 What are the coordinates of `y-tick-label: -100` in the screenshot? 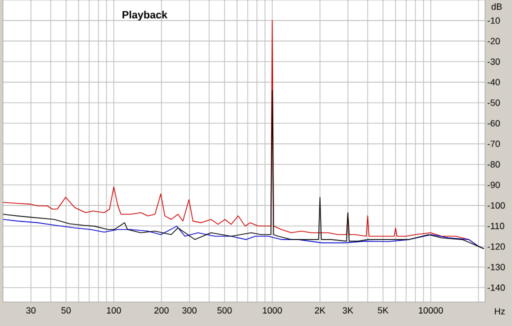 It's located at (496, 205).